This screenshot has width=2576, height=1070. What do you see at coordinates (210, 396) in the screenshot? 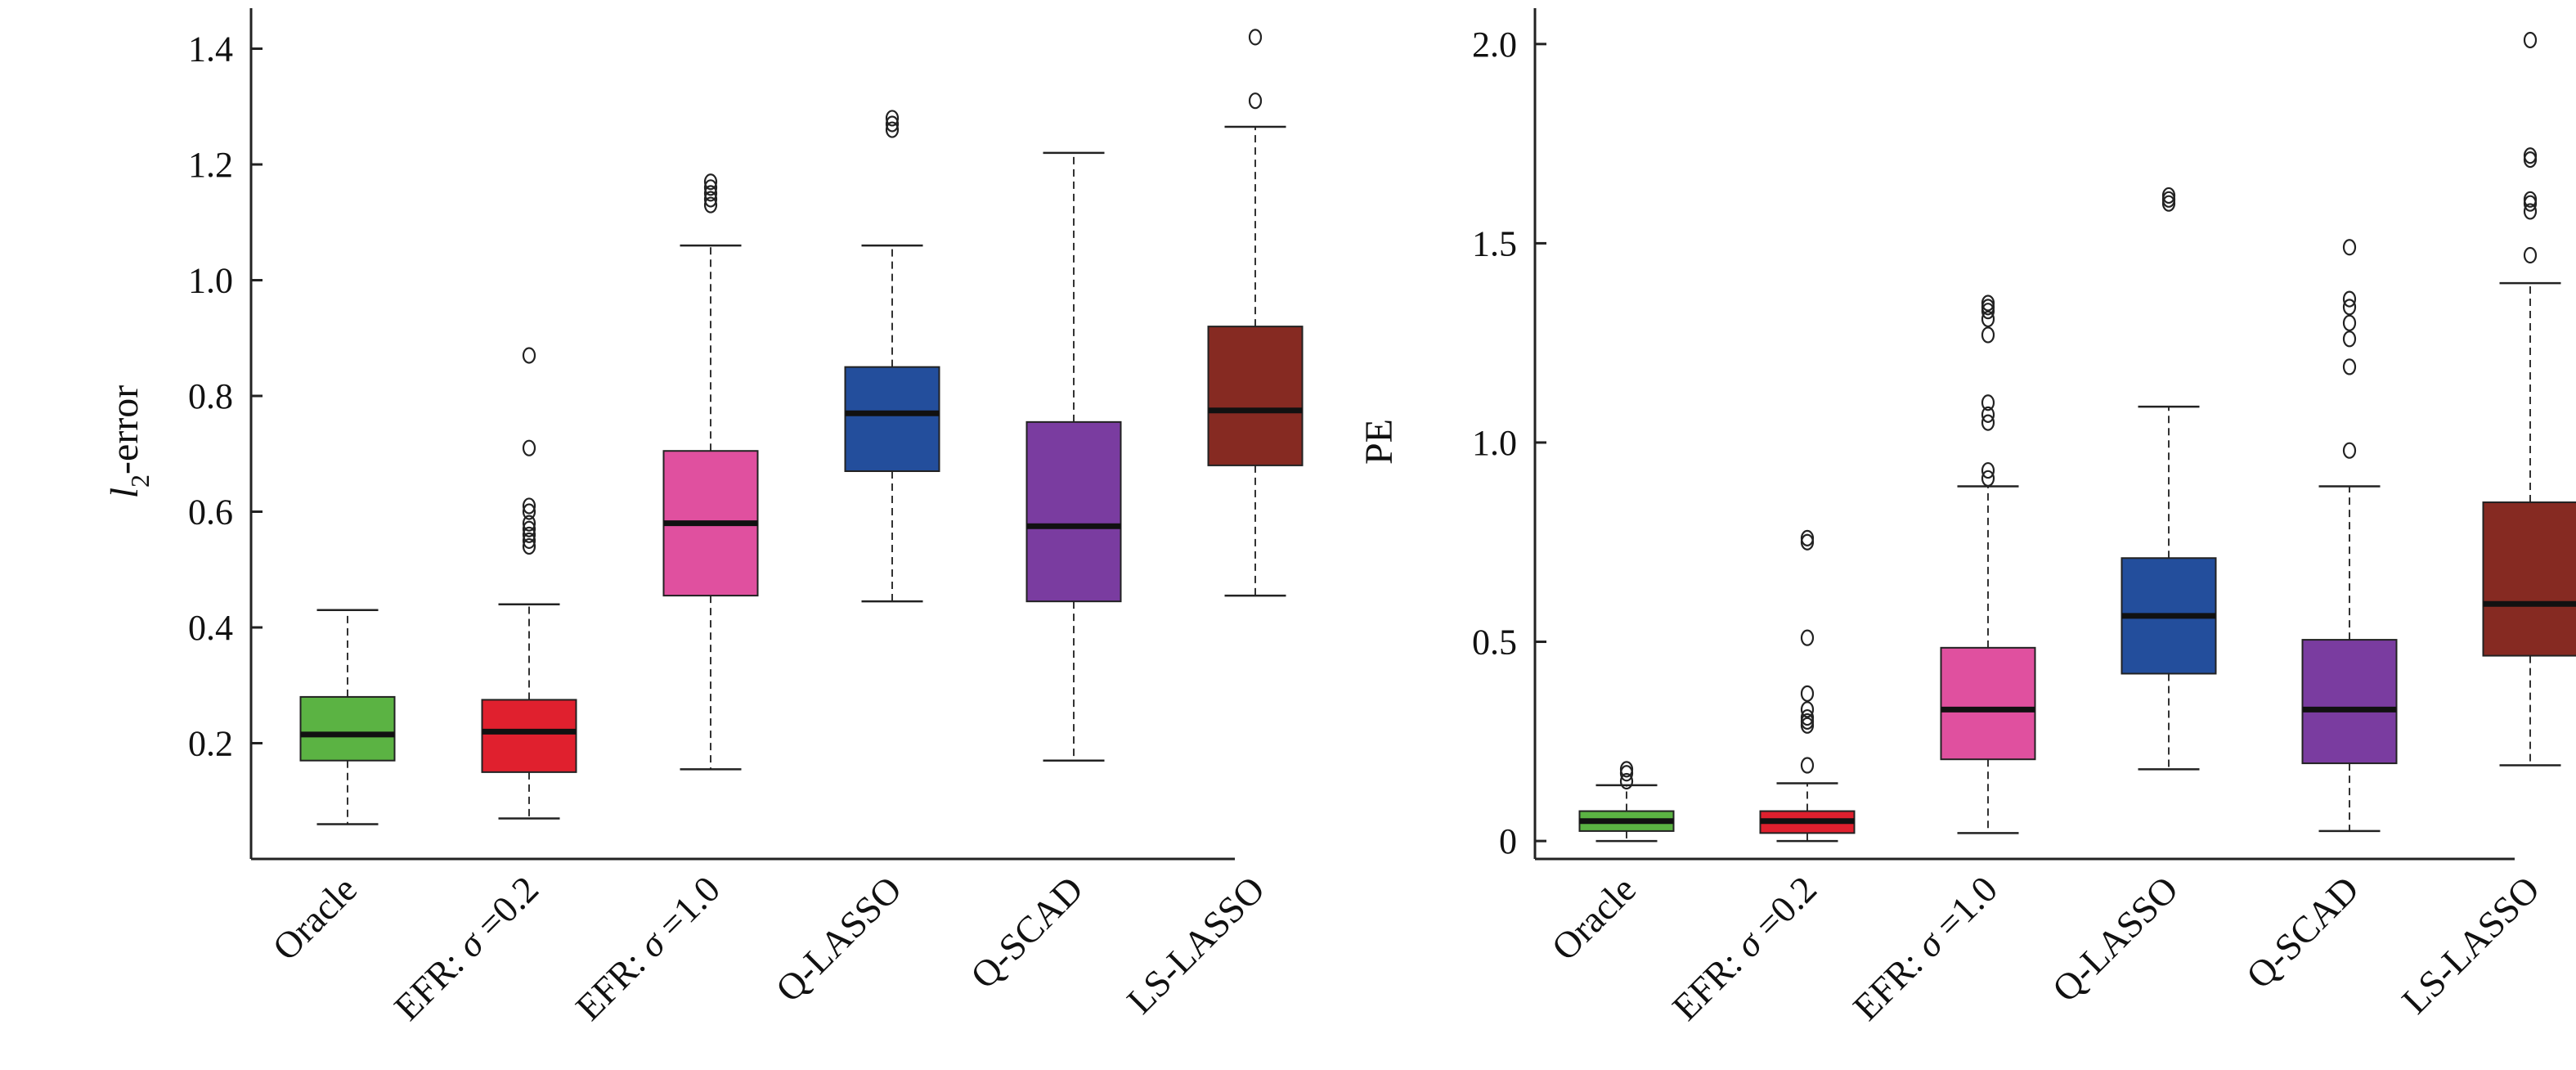
I see `y-tick-label: 0.8` at bounding box center [210, 396].